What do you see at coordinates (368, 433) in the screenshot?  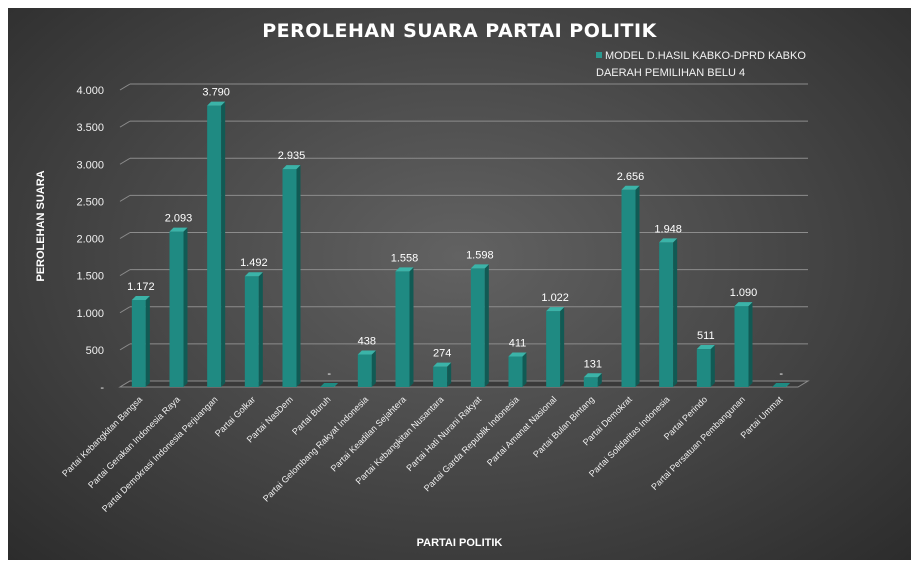 I see `x-tick-label: Partai Keadilan Sejahtera` at bounding box center [368, 433].